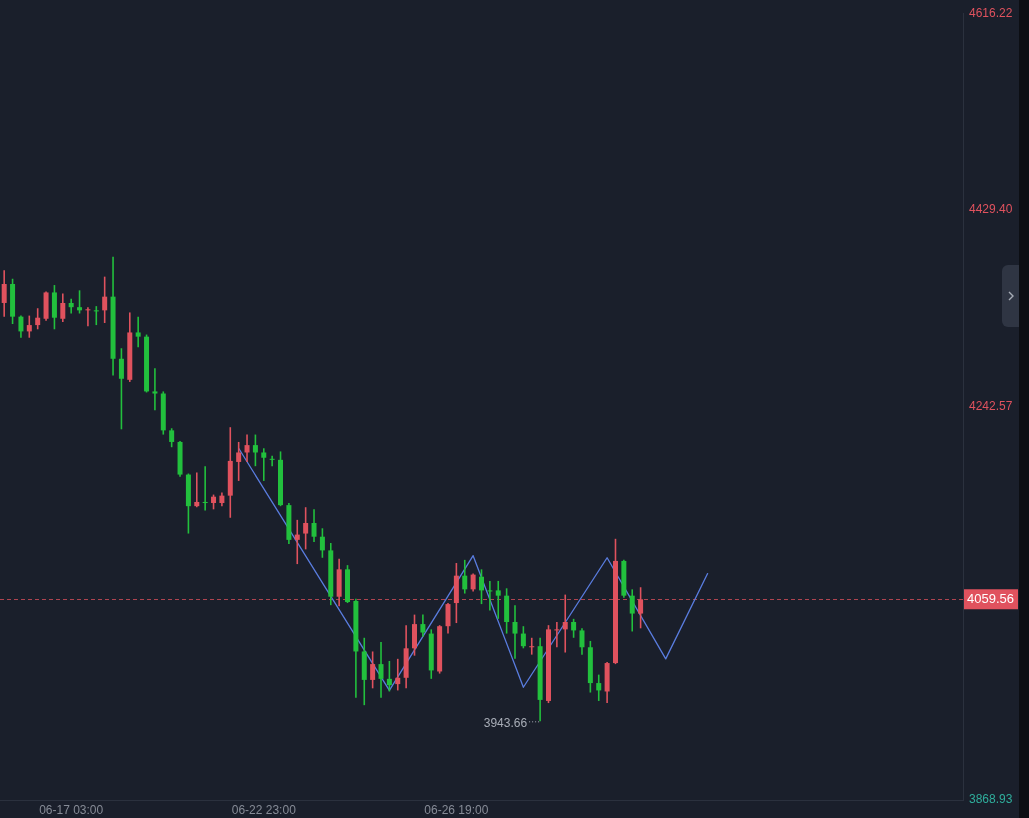 The height and width of the screenshot is (818, 1029). I want to click on y-tick-label: 3868.93, so click(991, 799).